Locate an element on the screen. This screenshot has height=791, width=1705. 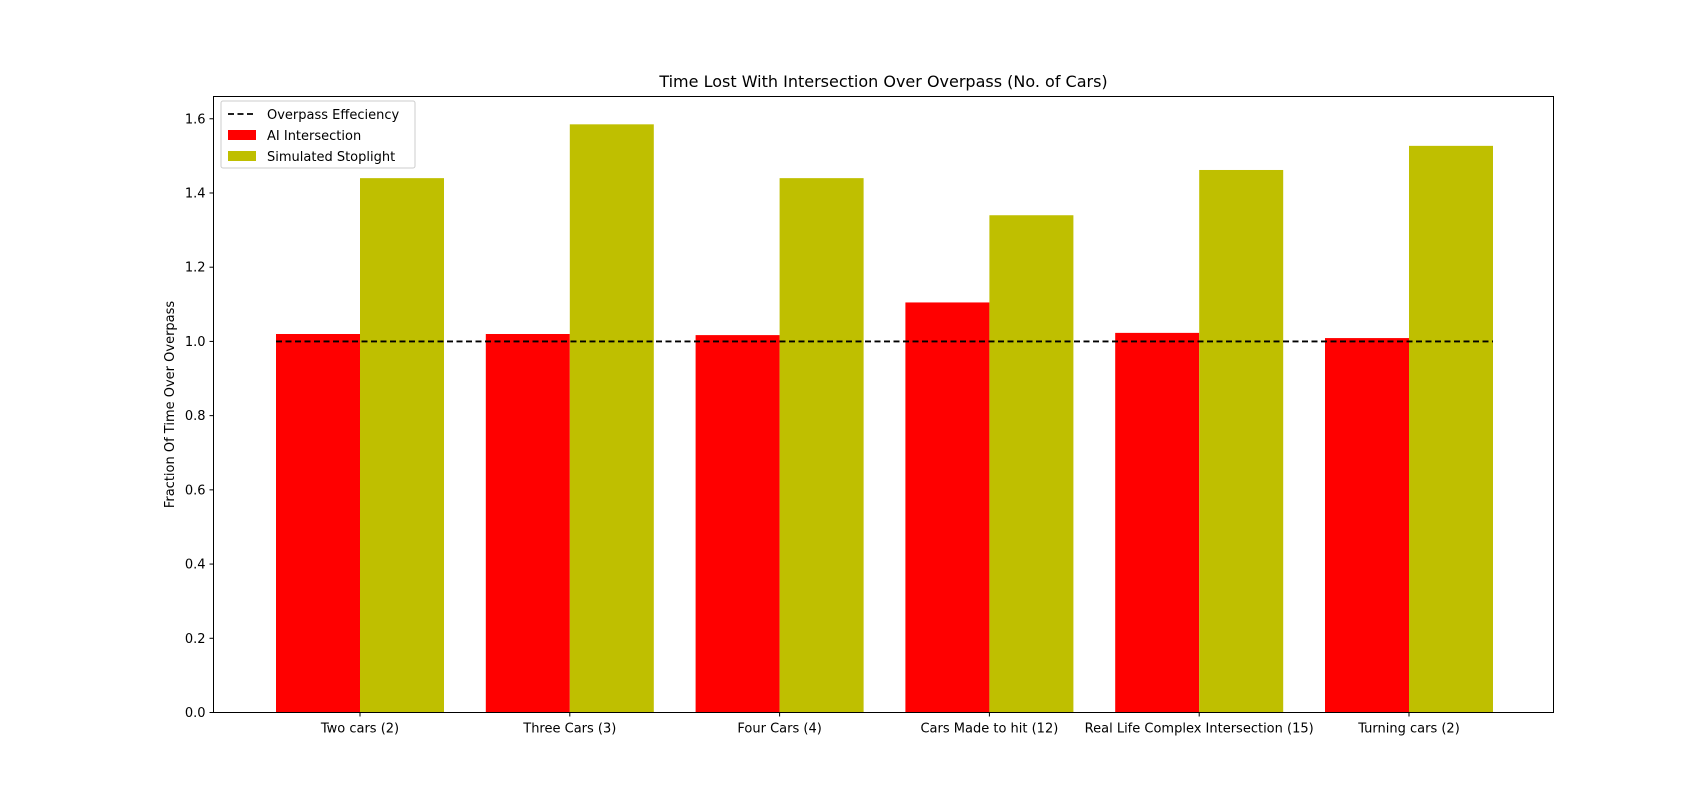
x-tick-label: Three Cars (3) is located at coordinates (569, 729).